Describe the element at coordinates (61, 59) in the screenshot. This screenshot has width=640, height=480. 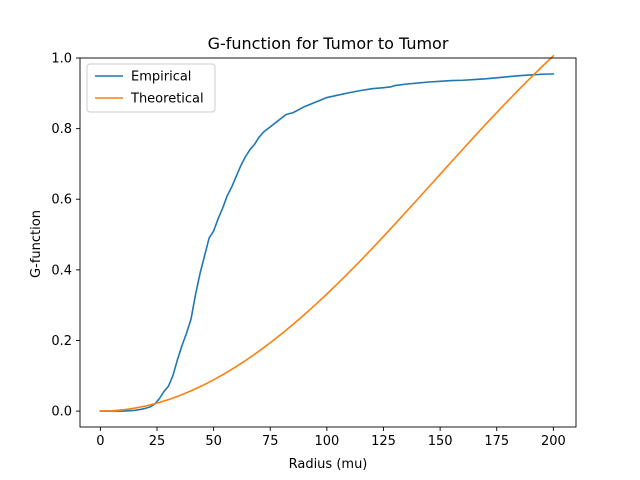
I see `y-tick-label: 1.0` at that location.